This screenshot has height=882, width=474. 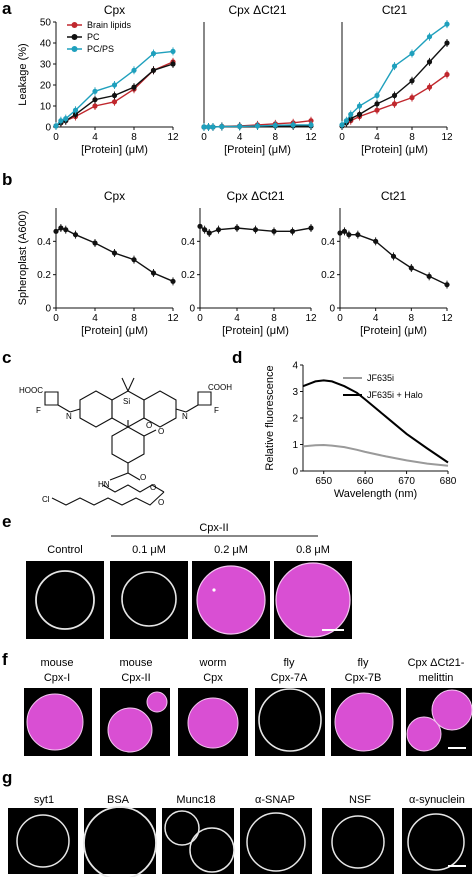 I want to click on x-tick-label-0-8: 8, so click(x=134, y=137).